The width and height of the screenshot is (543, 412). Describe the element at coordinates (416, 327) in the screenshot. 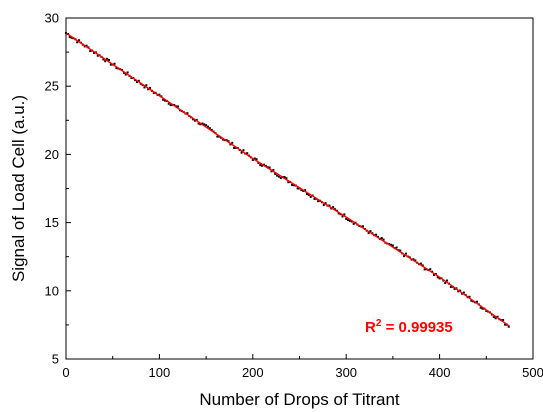

I see `r-squared-value: = 0.99935` at that location.